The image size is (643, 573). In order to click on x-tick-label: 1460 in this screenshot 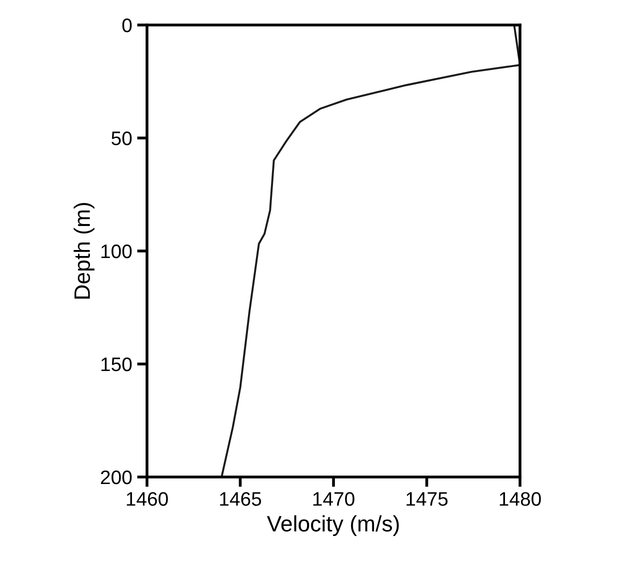, I will do `click(147, 499)`.